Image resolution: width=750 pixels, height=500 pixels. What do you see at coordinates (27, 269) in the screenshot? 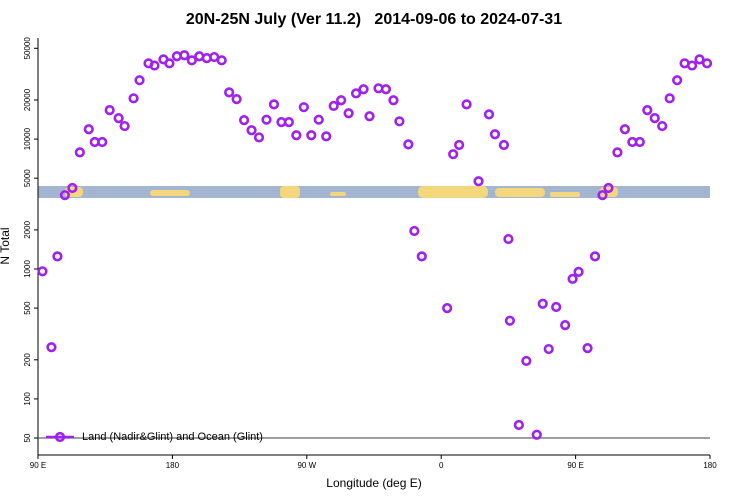
I see `y-tick-label: 1000` at bounding box center [27, 269].